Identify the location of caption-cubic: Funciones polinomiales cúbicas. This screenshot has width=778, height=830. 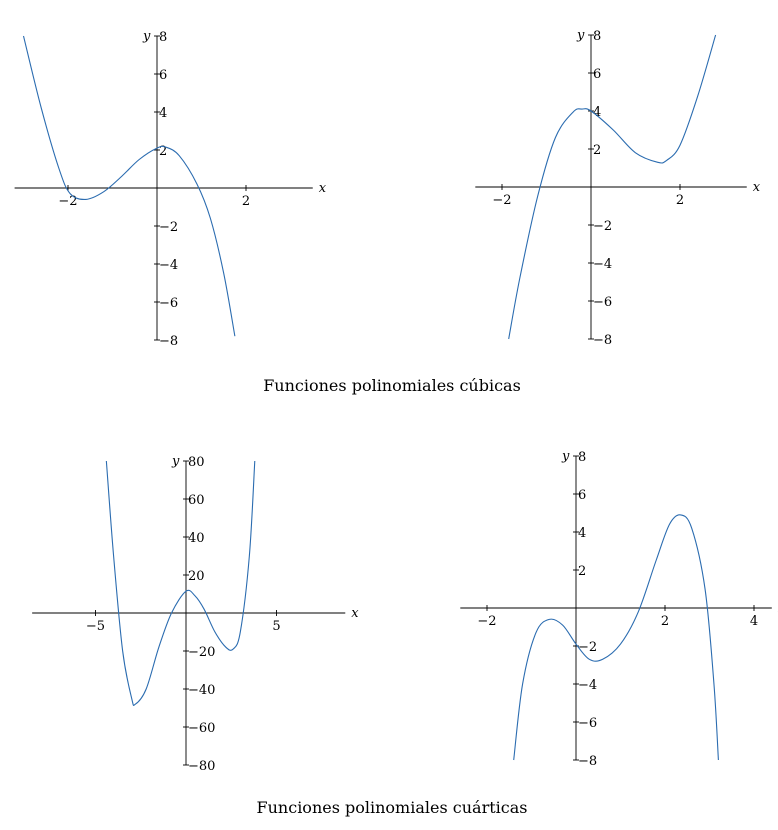
(392, 385).